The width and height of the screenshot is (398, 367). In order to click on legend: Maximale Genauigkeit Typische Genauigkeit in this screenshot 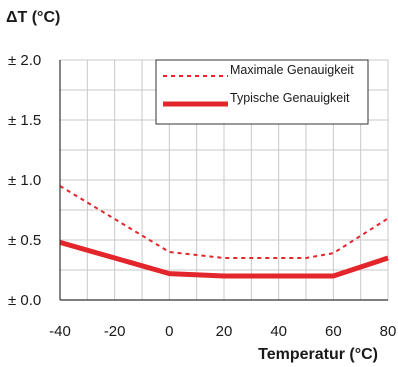, I will do `click(262, 92)`.